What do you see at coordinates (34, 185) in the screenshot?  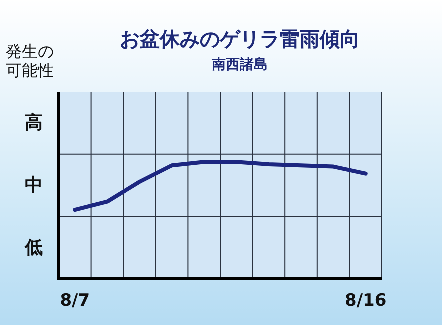 I see `text: 中` at bounding box center [34, 185].